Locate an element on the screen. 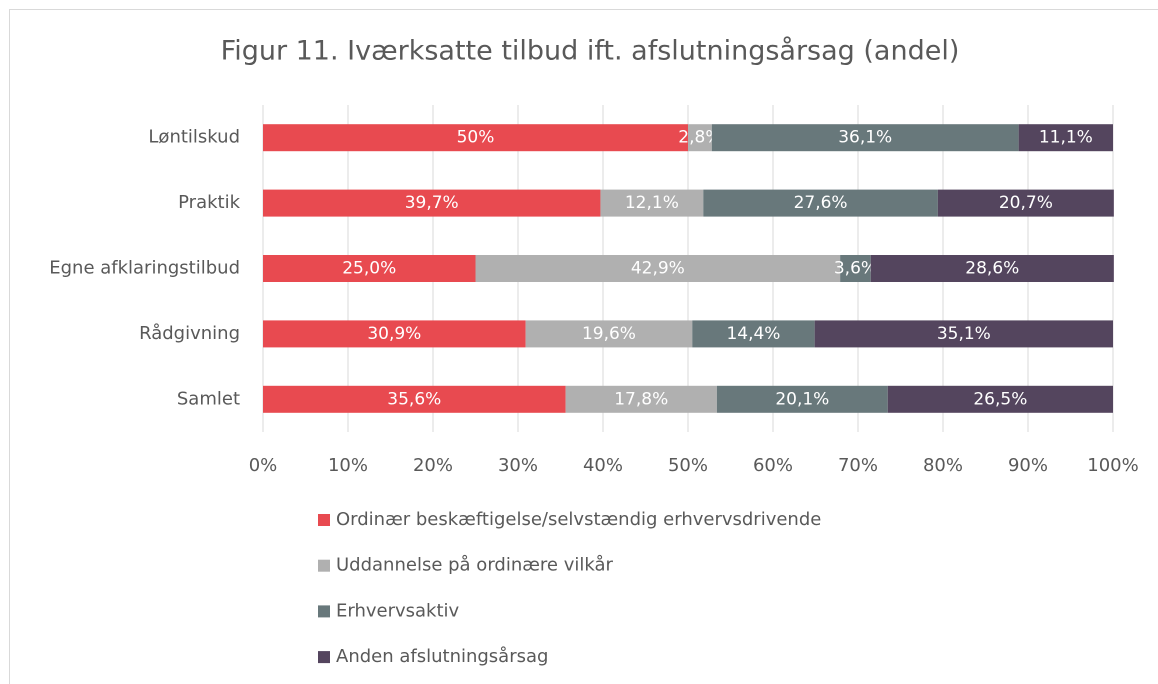  x-tick-label: 90% is located at coordinates (1028, 465).